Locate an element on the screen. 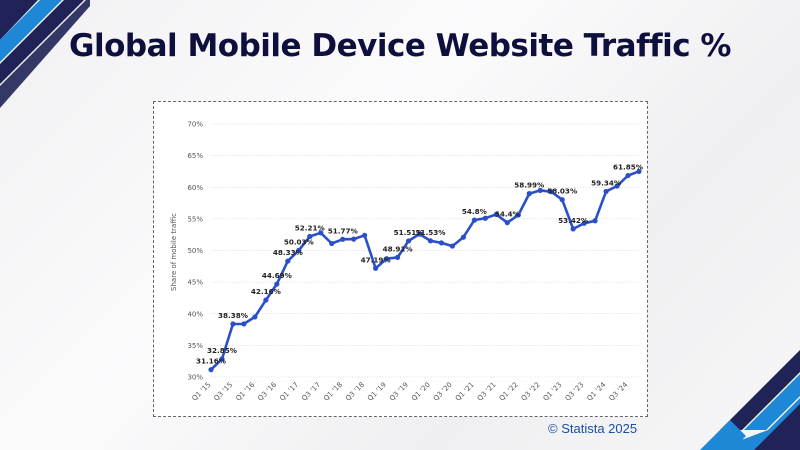 Image resolution: width=800 pixels, height=450 pixels. x-tick-label: Q3 '21 is located at coordinates (487, 392).